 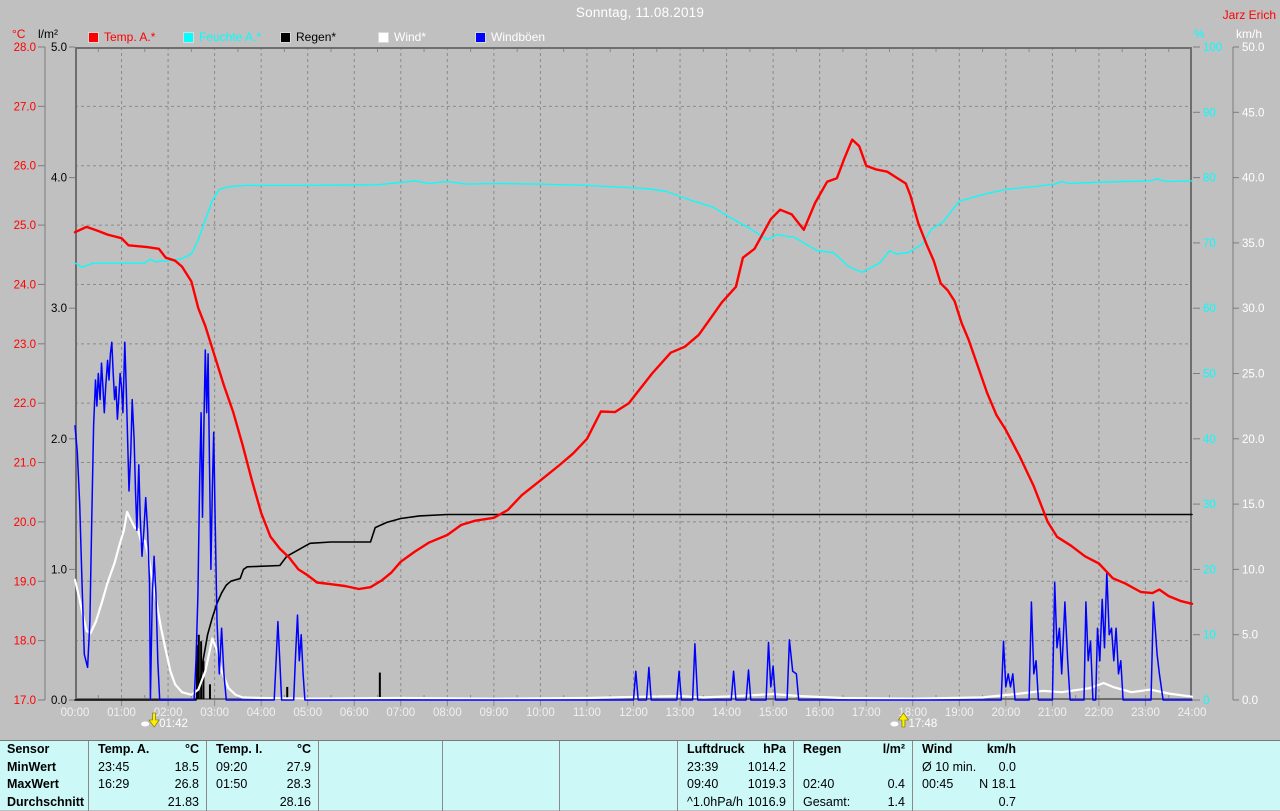 I want to click on legend-label: Windböen, so click(x=518, y=37).